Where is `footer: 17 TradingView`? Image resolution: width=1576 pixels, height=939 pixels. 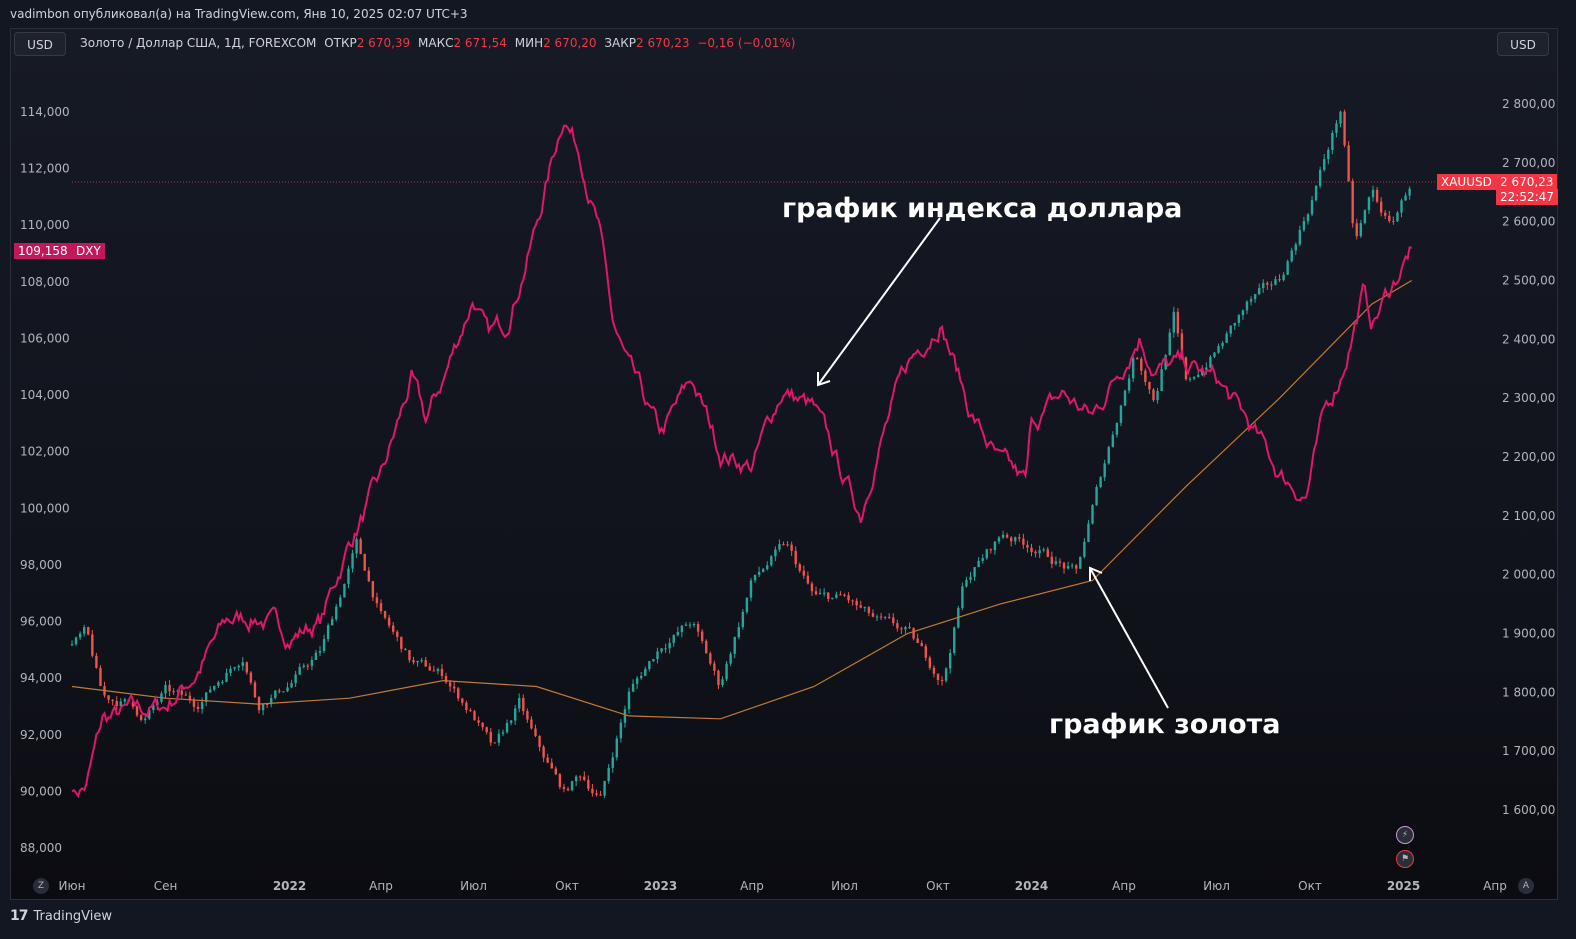
footer: 17 TradingView is located at coordinates (61, 916).